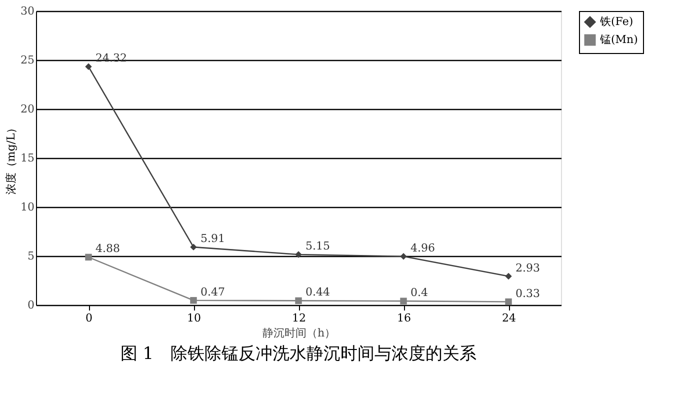 The height and width of the screenshot is (397, 698). What do you see at coordinates (27, 207) in the screenshot?
I see `y-tick-label: 10` at bounding box center [27, 207].